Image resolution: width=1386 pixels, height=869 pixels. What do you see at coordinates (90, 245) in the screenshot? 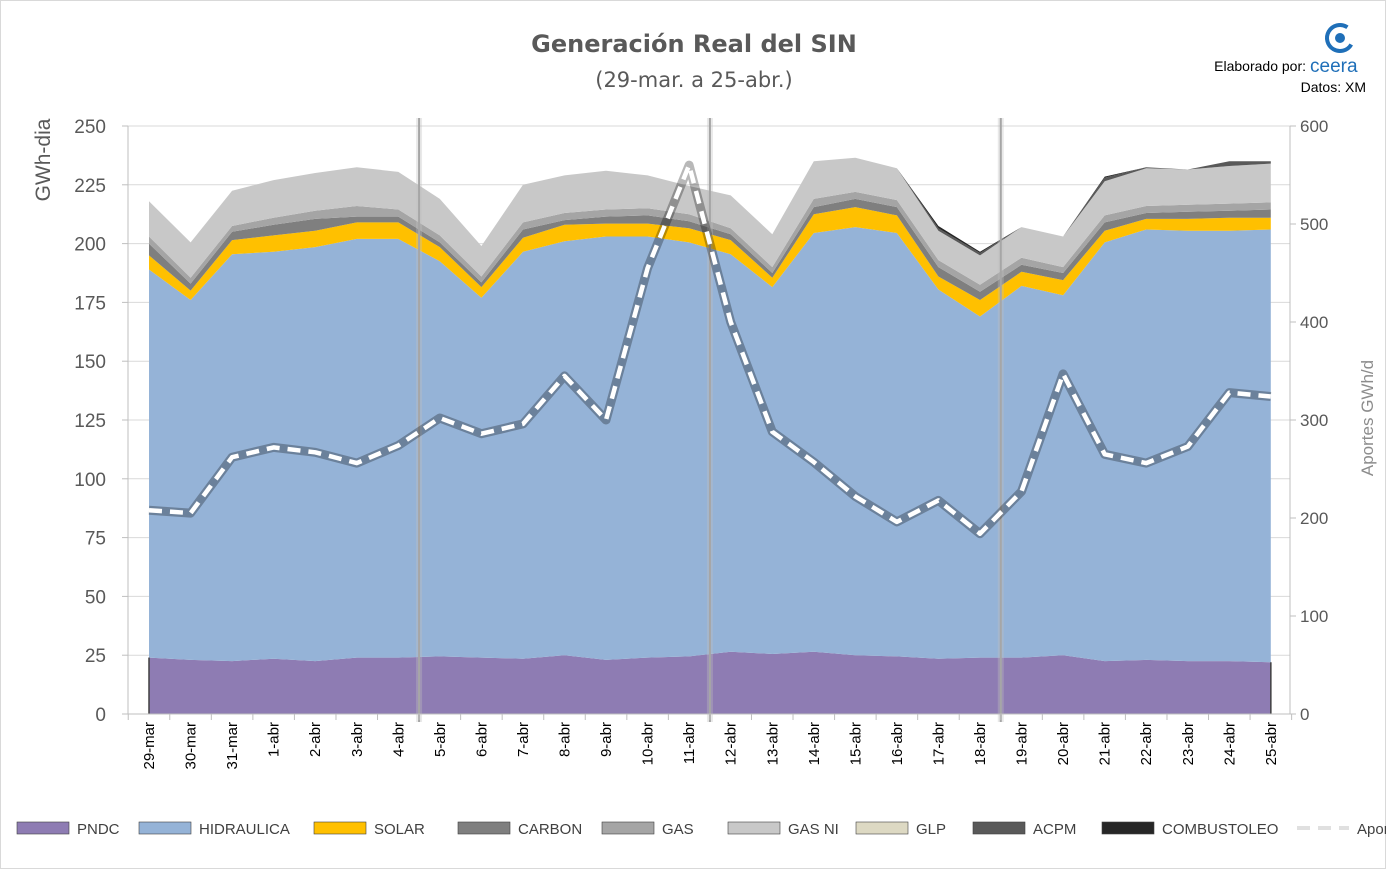
I see `y-tick-label-200: 200` at bounding box center [90, 245].